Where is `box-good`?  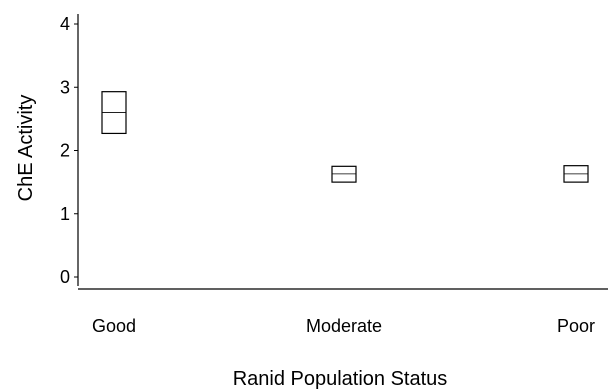
box-good is located at coordinates (114, 113).